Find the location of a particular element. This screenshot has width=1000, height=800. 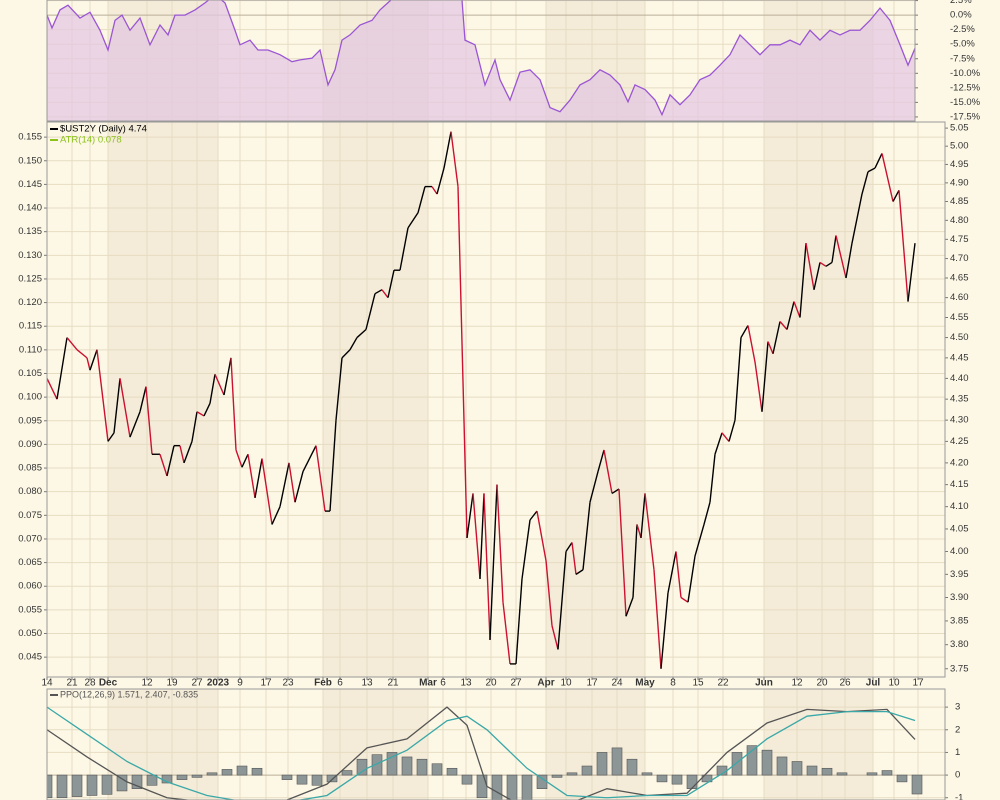

y-tick-label: 4.45 is located at coordinates (959, 357).